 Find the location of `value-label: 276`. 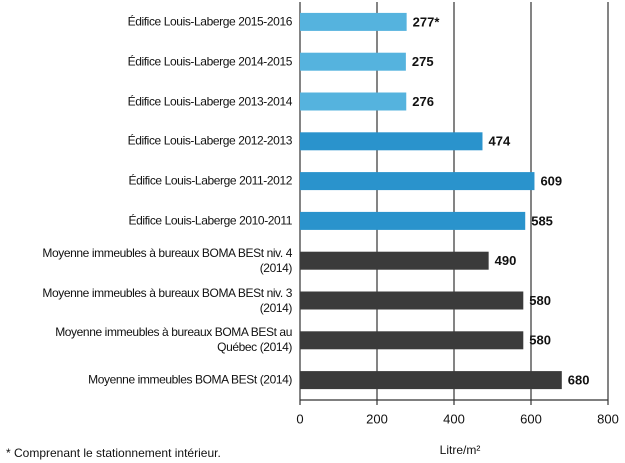

value-label: 276 is located at coordinates (423, 101).